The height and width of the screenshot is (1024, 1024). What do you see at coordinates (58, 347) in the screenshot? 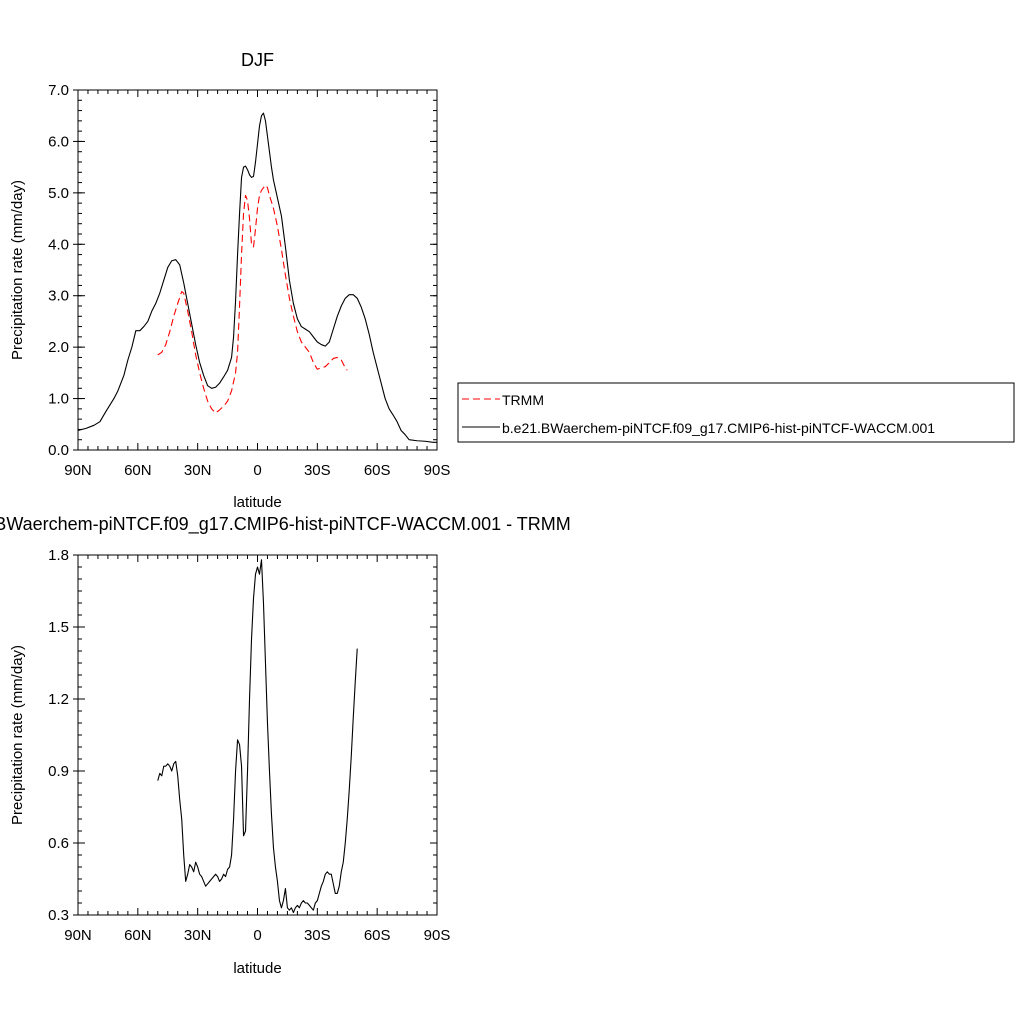
I see `y-tick-label: 2.0` at bounding box center [58, 347].